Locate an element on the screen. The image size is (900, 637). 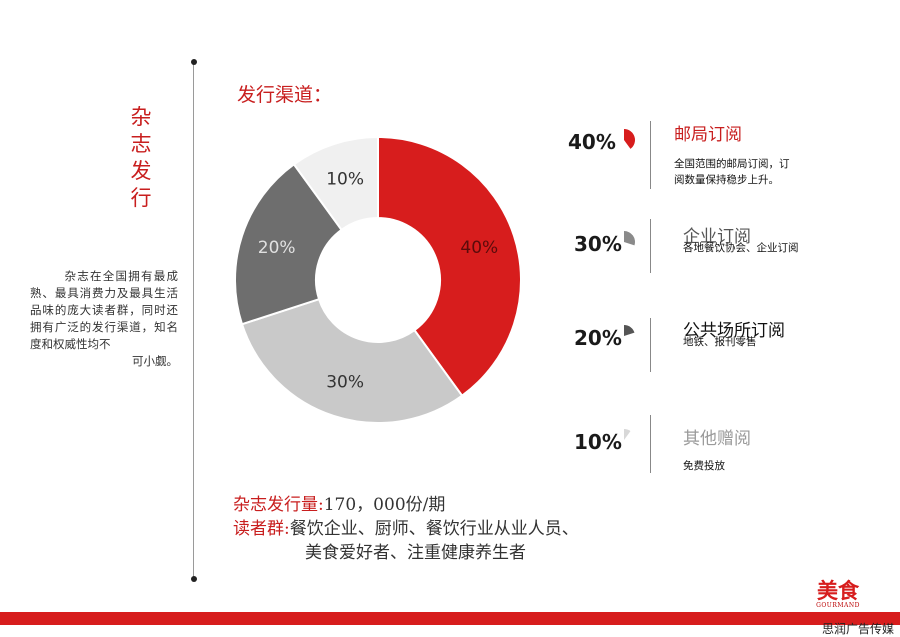
readers-line: 读者群:餐饮企业、厨师、餐饮行业从业人员、 is located at coordinates (406, 529).